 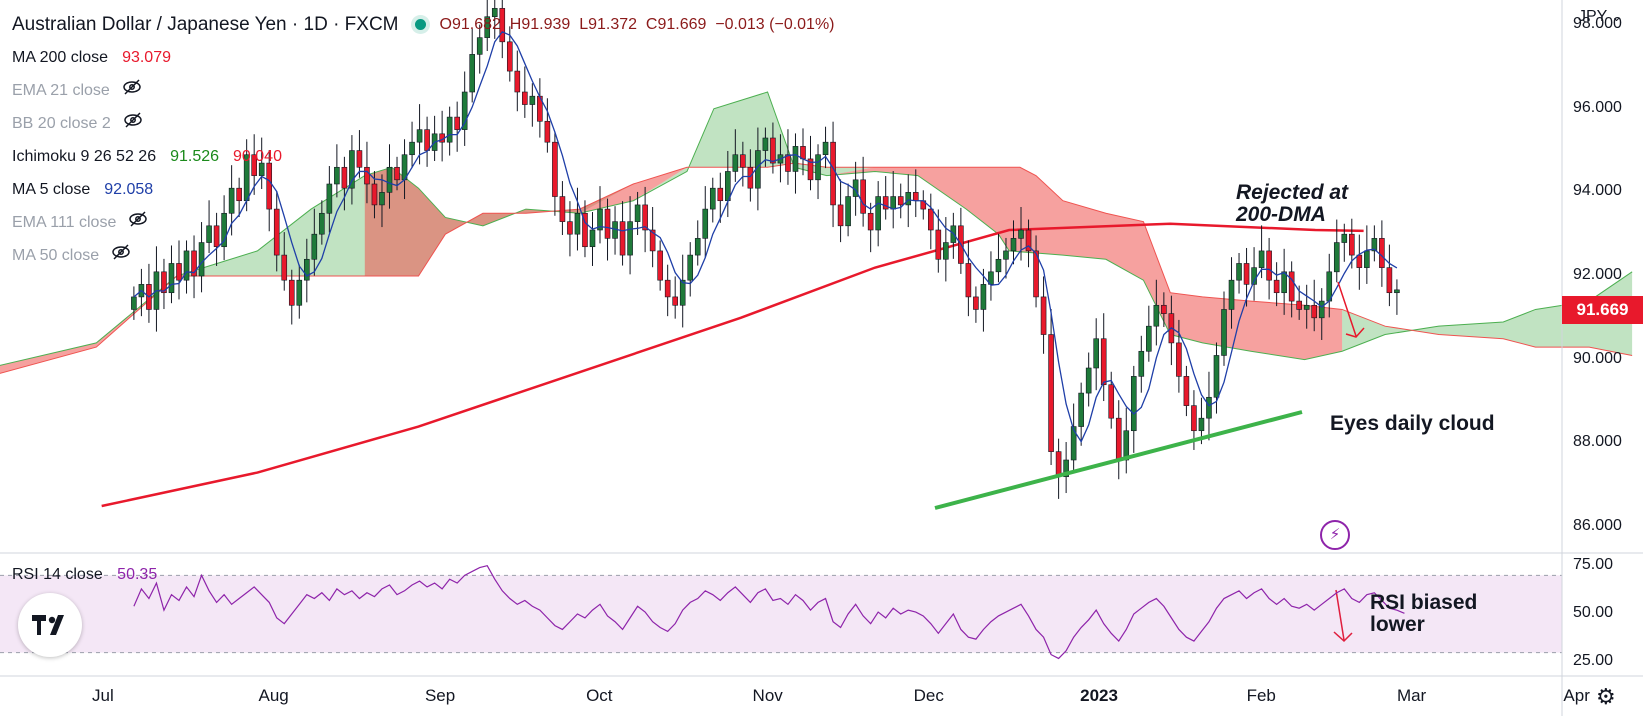 I want to click on rsi-legend: RSI 14 close 50.35, so click(x=84, y=575).